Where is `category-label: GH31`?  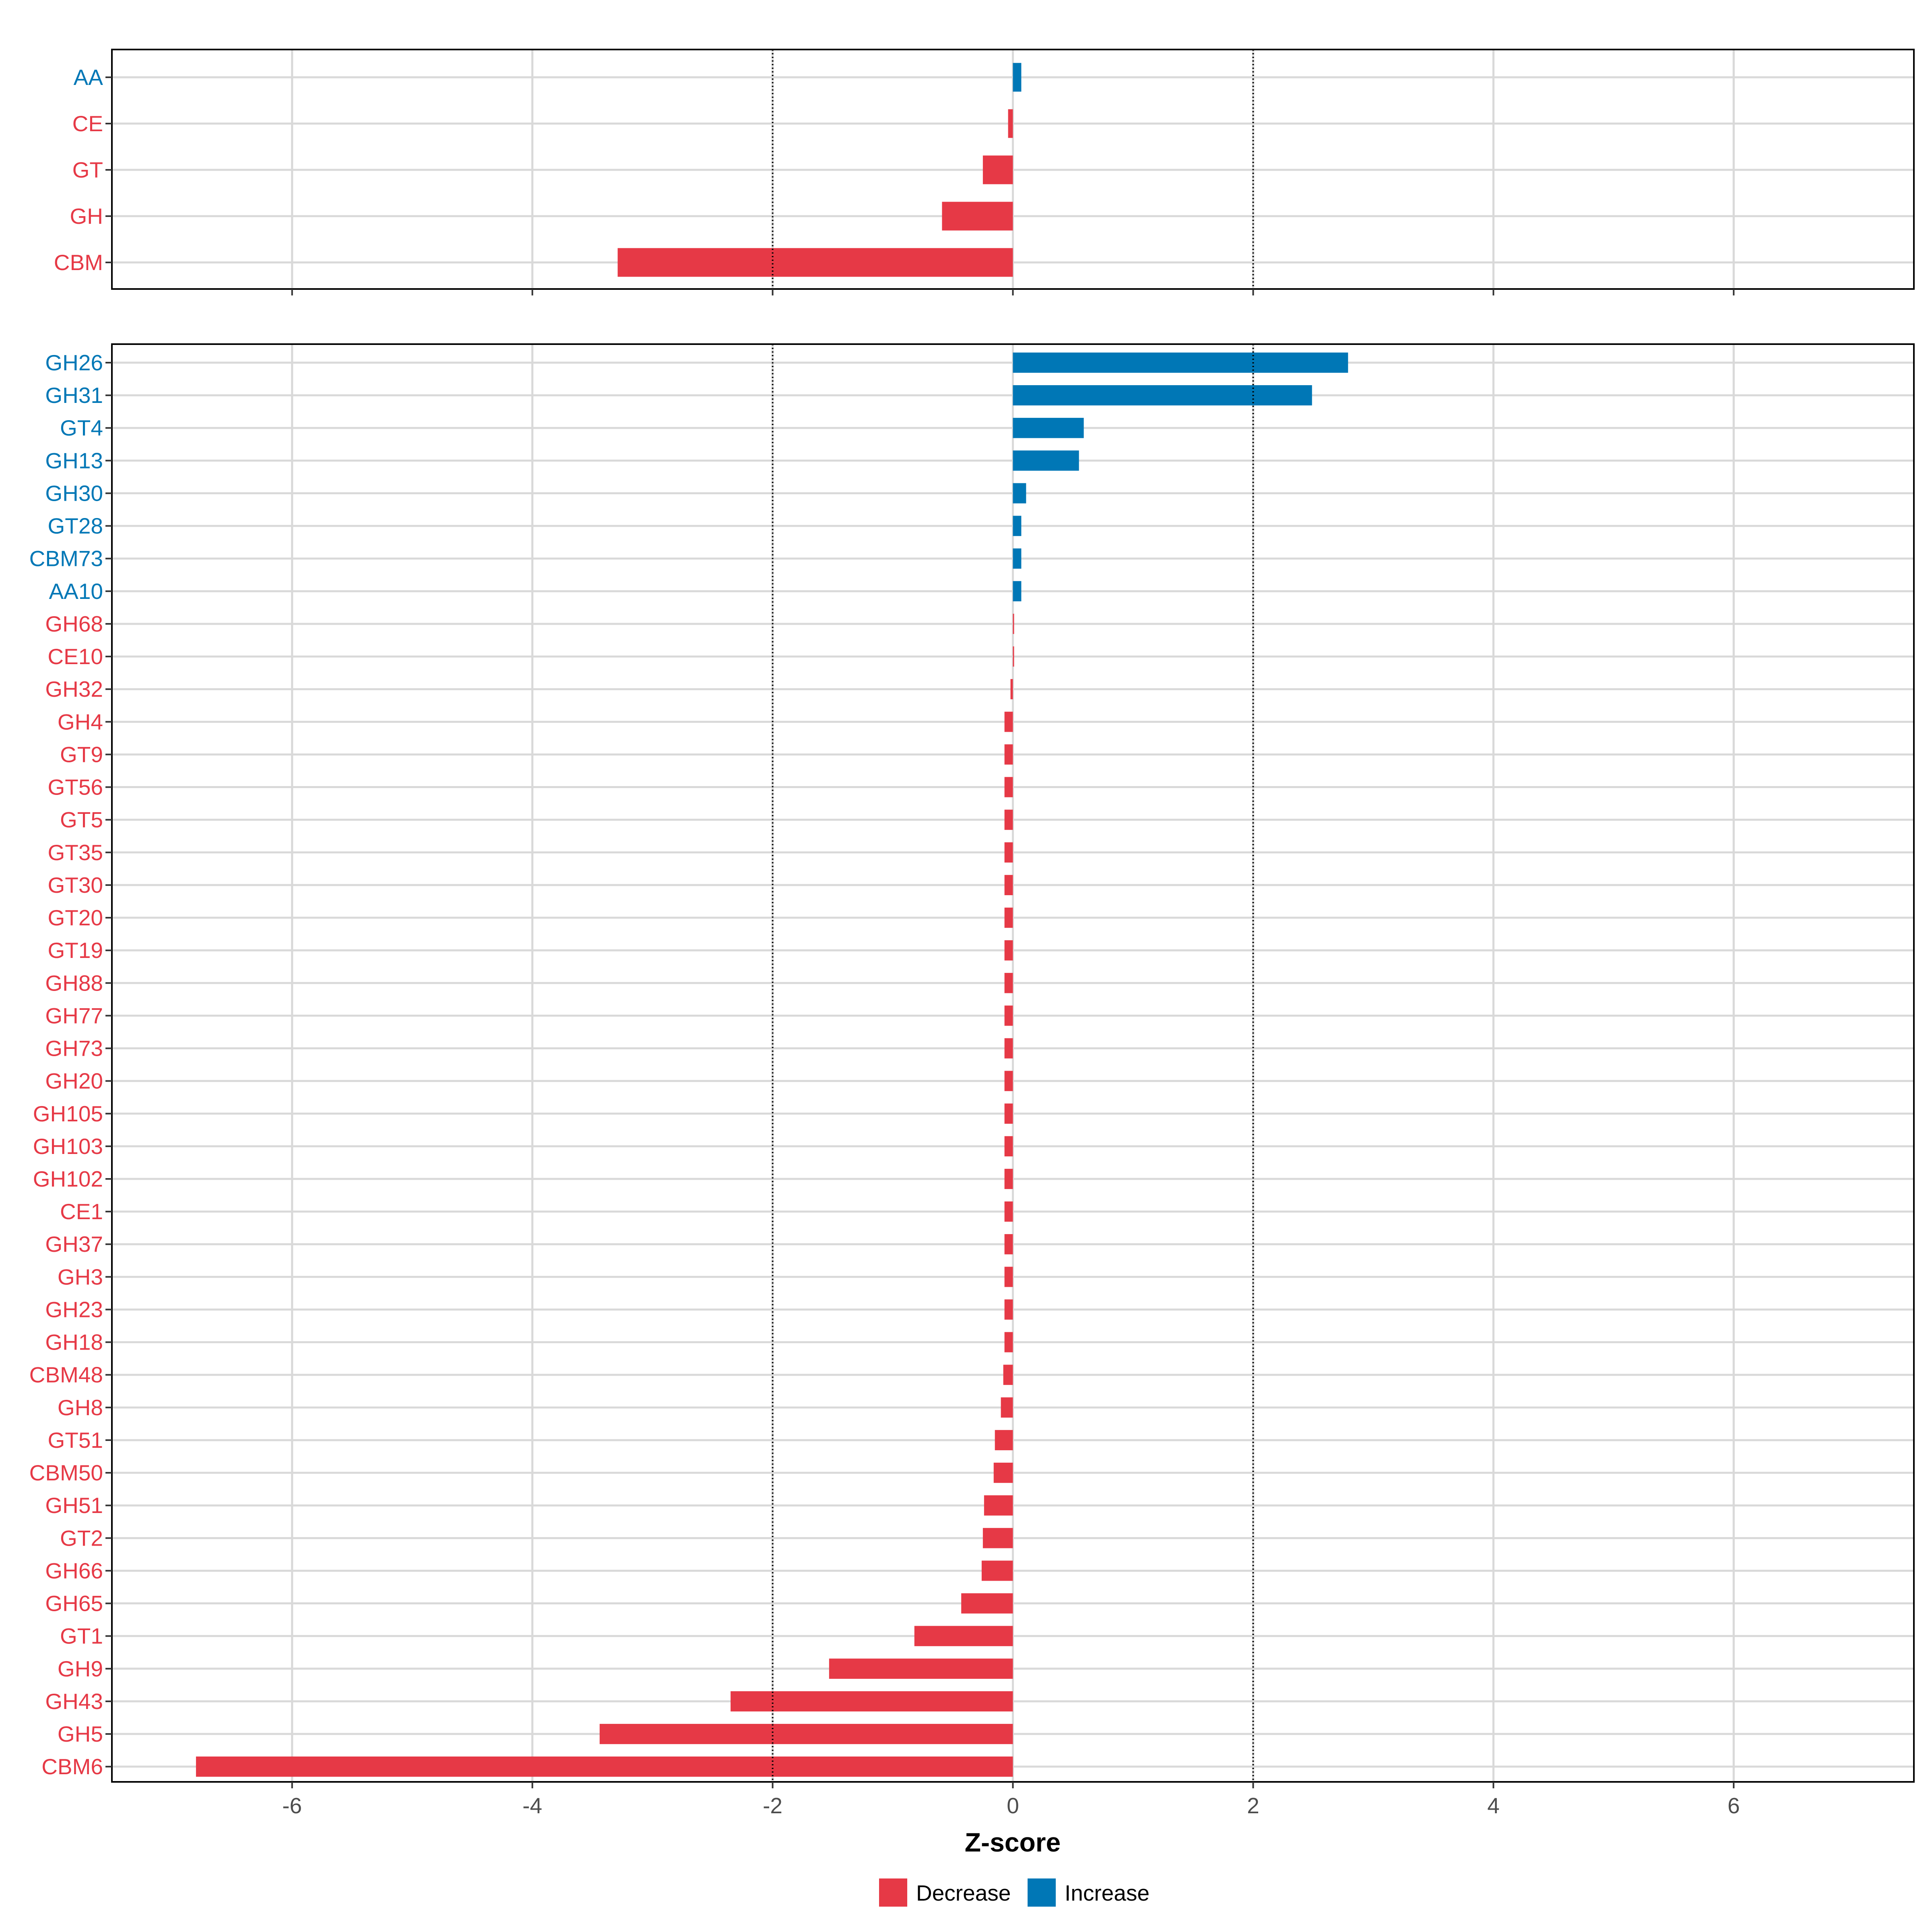 category-label: GH31 is located at coordinates (74, 395).